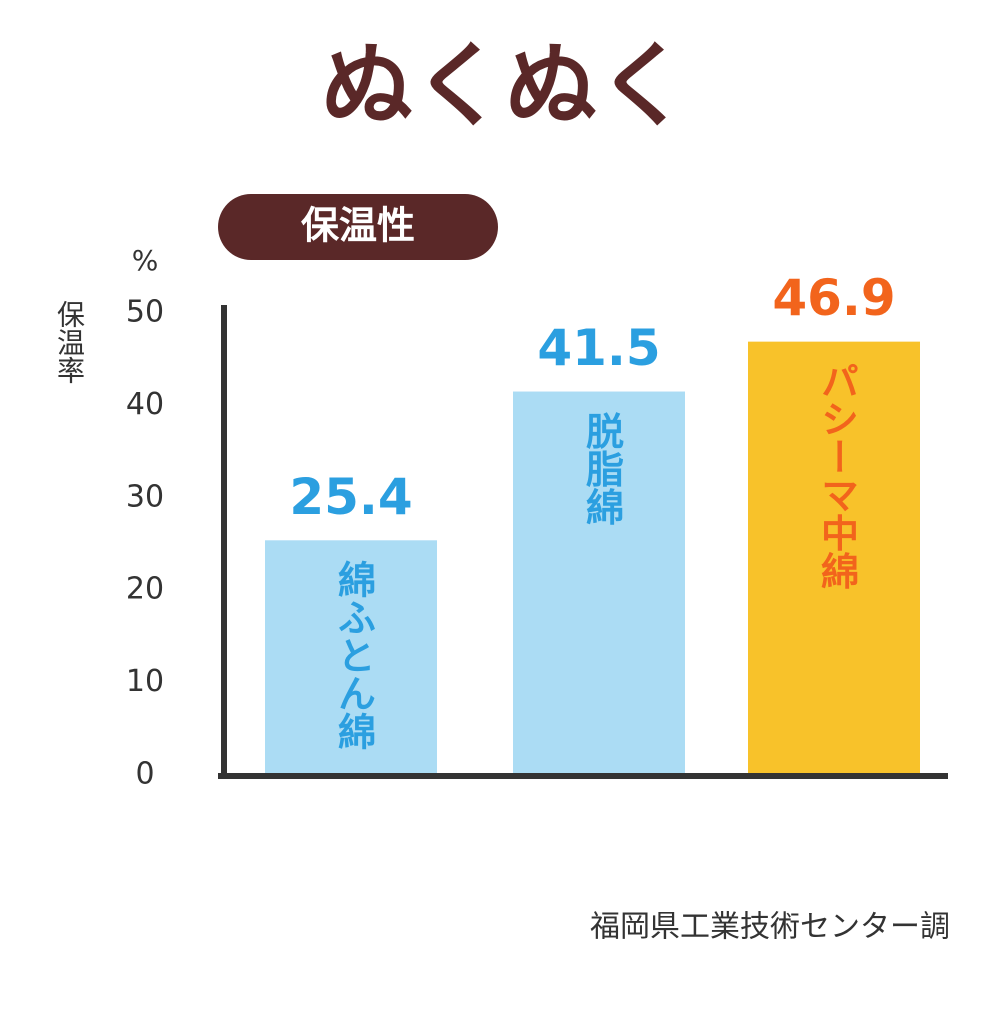 The image size is (1002, 1020). I want to click on subtitle-pill, so click(358, 227).